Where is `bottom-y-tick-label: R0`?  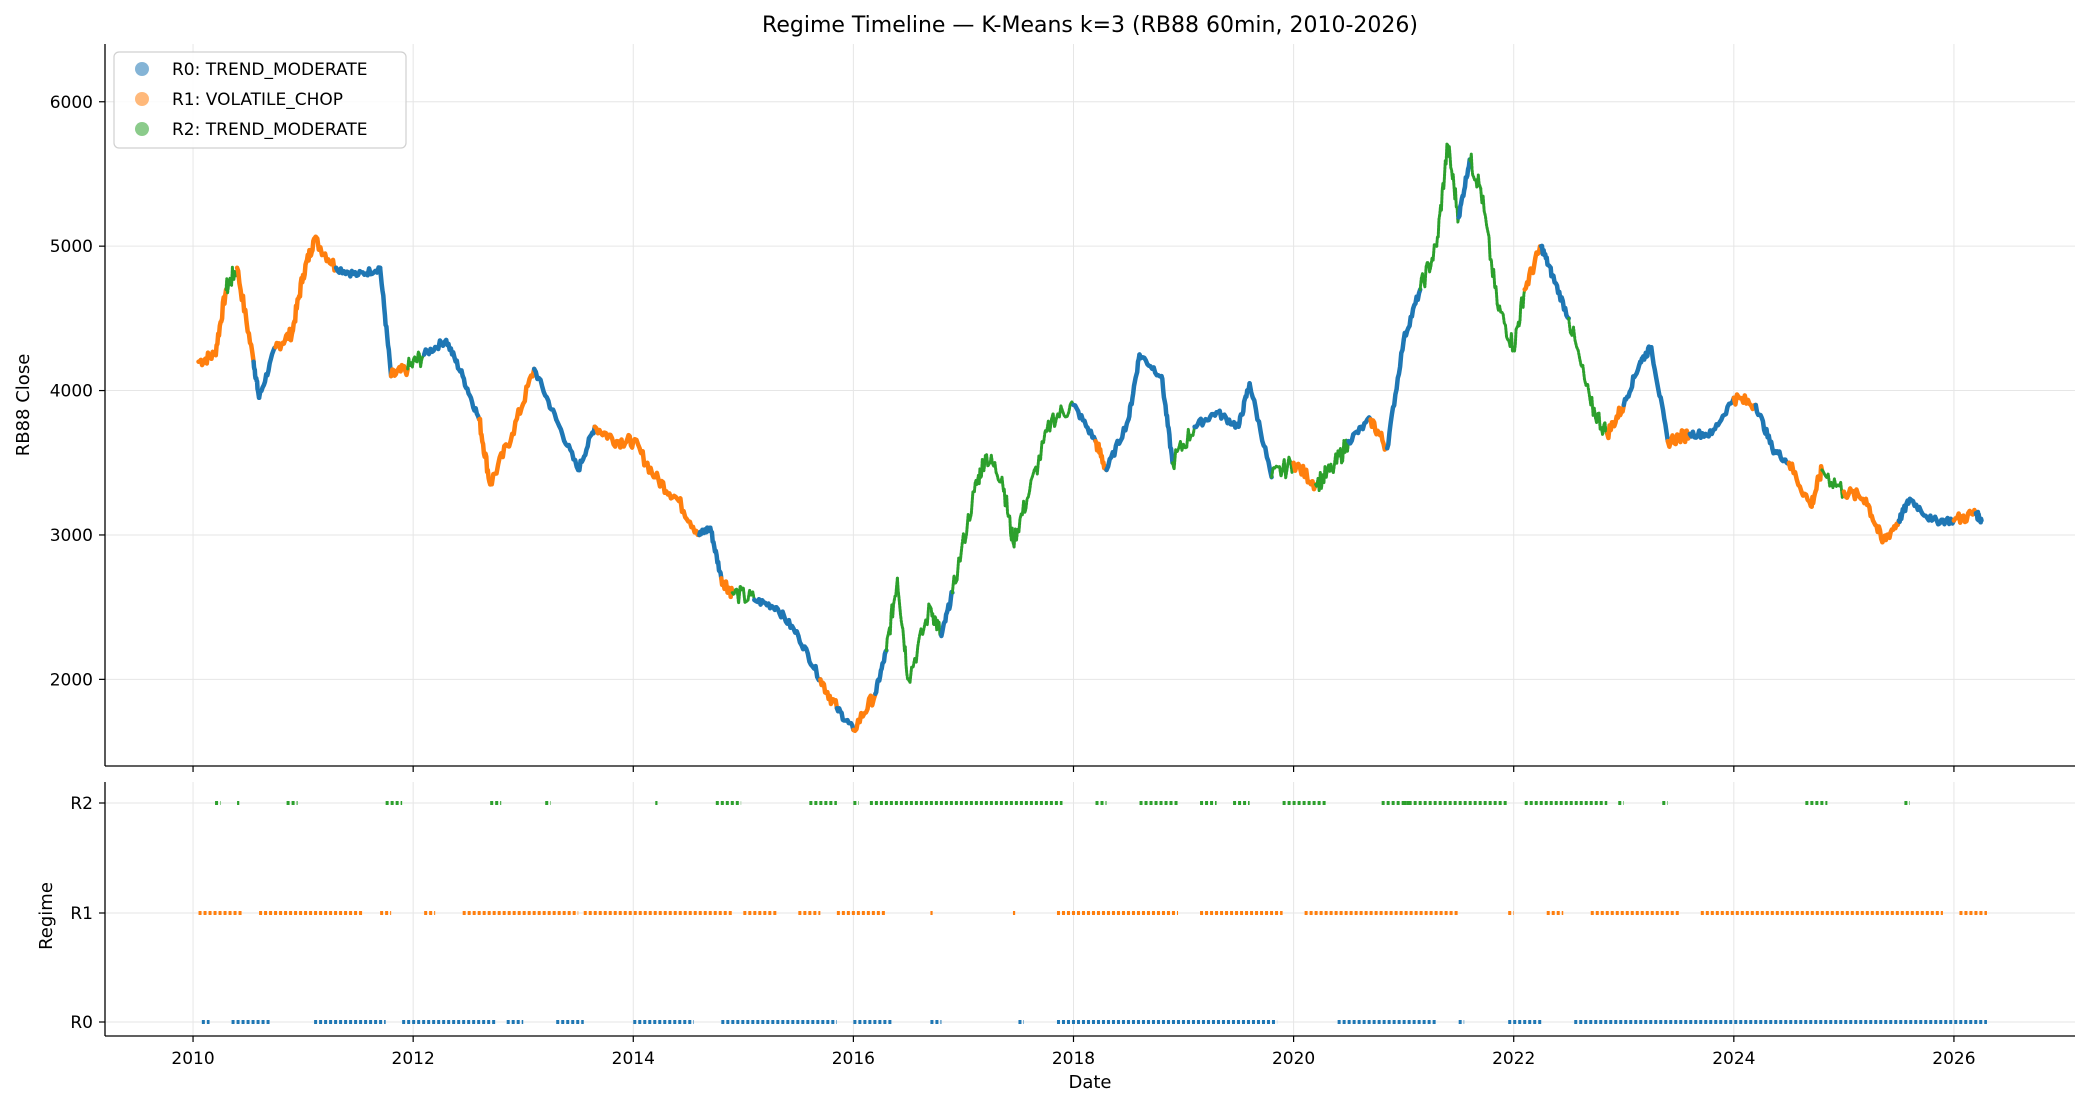
bottom-y-tick-label: R0 is located at coordinates (81, 1023).